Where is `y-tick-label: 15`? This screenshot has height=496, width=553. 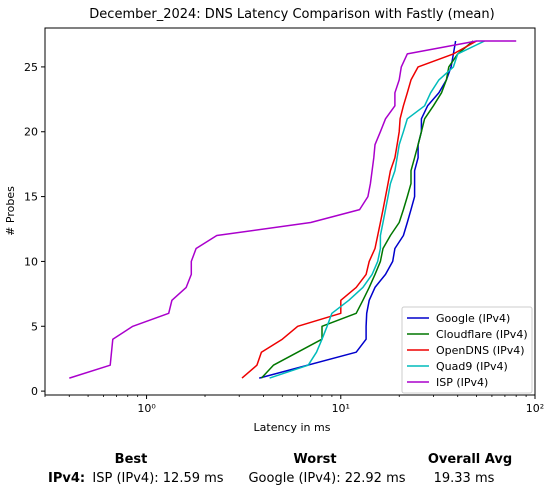 y-tick-label: 15 is located at coordinates (31, 197).